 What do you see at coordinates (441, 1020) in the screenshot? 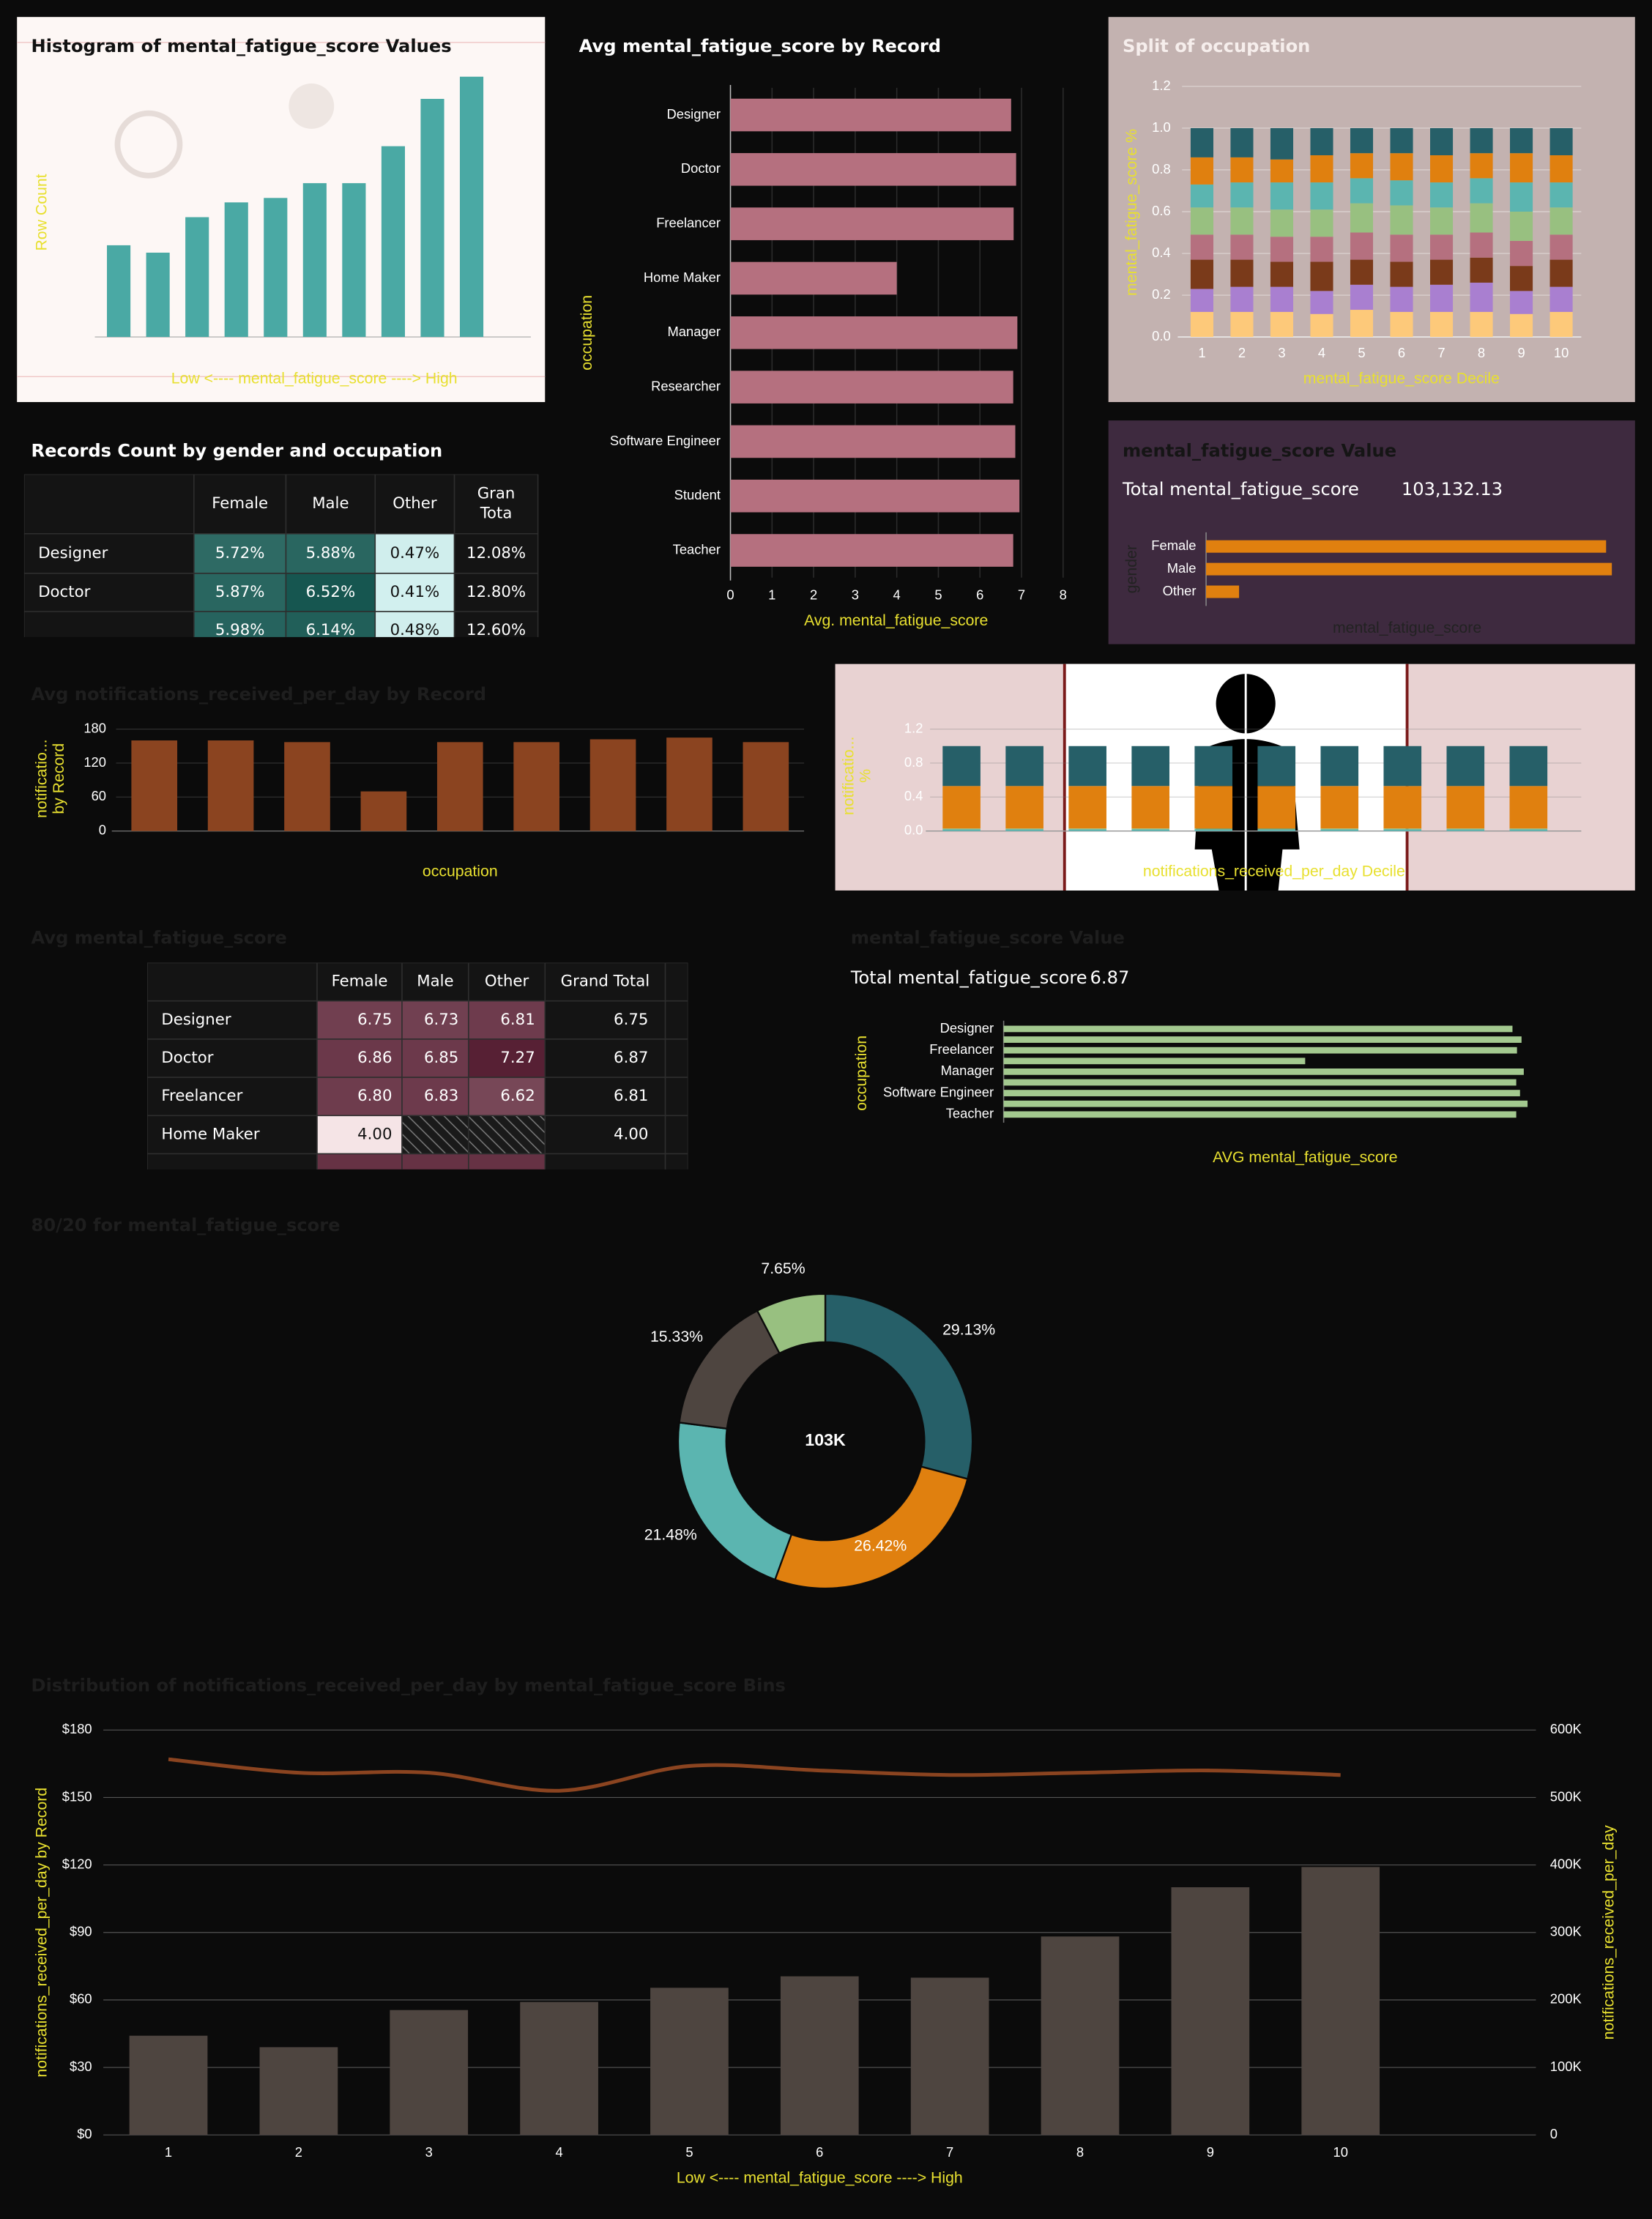
I see `table-cell: 6.73` at bounding box center [441, 1020].